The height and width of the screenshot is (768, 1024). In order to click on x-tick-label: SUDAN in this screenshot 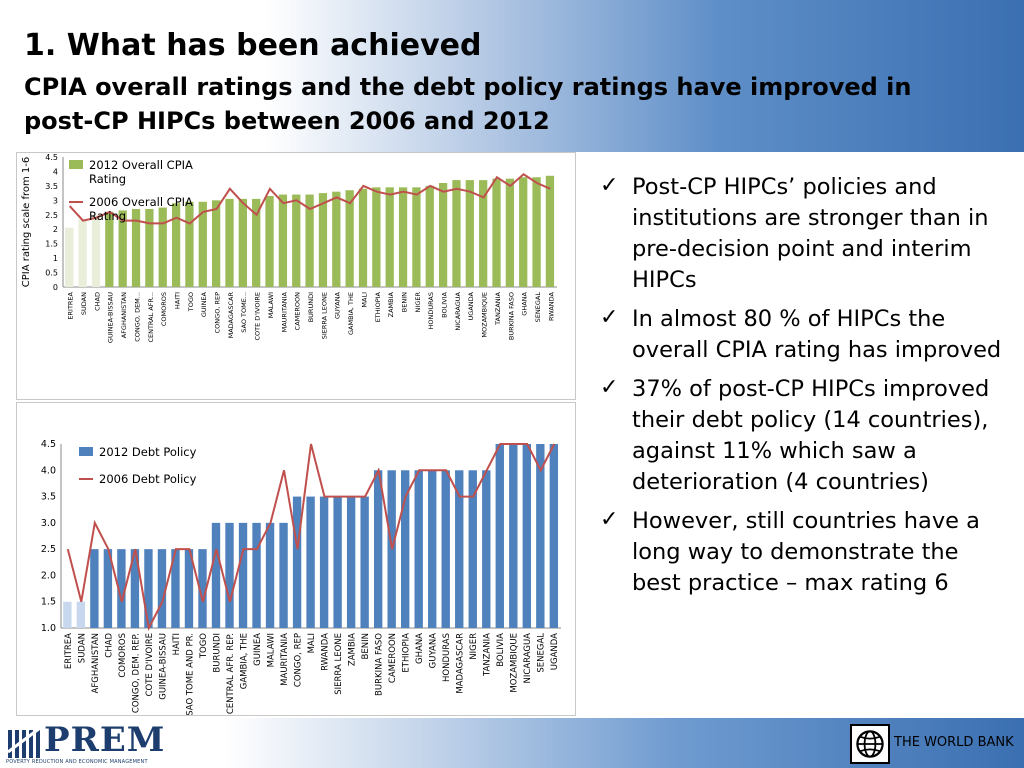, I will do `click(82, 648)`.